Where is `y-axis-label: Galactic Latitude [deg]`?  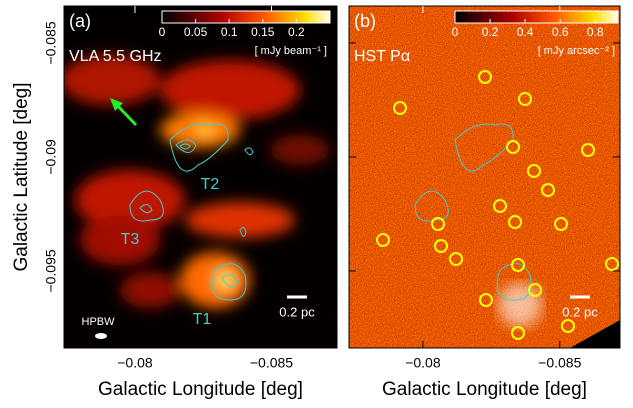 y-axis-label: Galactic Latitude [deg] is located at coordinates (21, 176).